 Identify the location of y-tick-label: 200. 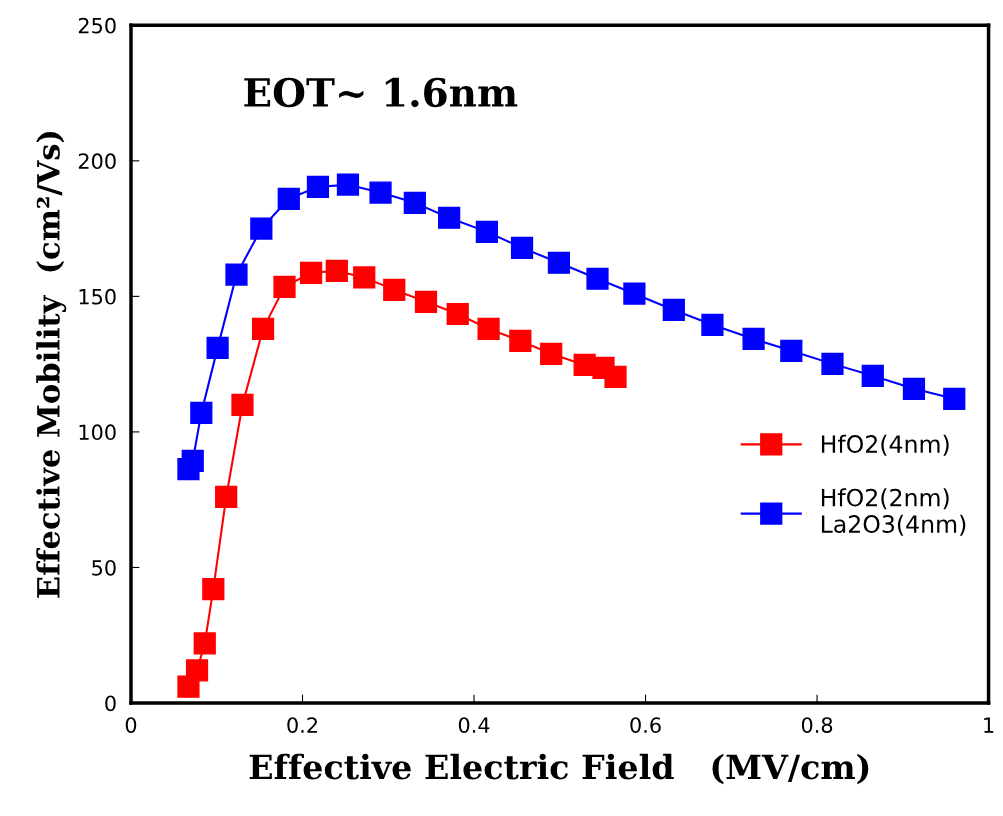
(97, 161).